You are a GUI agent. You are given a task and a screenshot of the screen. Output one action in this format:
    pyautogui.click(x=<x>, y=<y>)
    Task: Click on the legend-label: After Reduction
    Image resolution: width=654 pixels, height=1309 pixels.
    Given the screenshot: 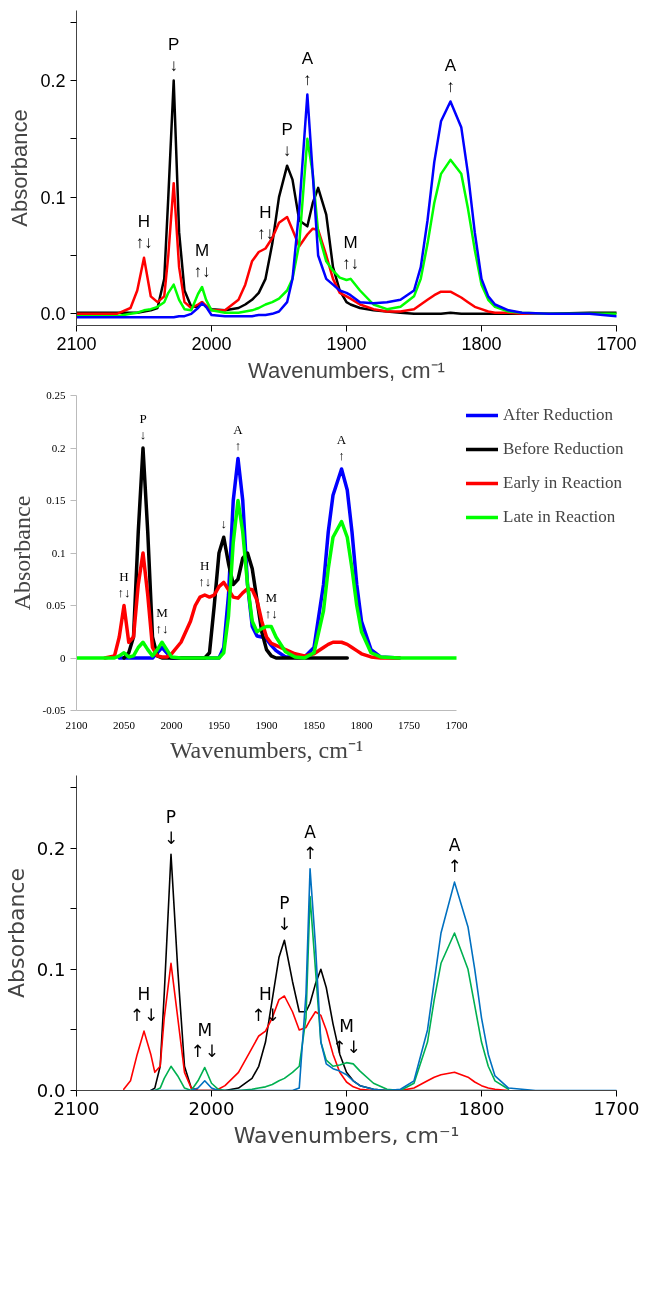 What is the action you would take?
    pyautogui.click(x=558, y=415)
    